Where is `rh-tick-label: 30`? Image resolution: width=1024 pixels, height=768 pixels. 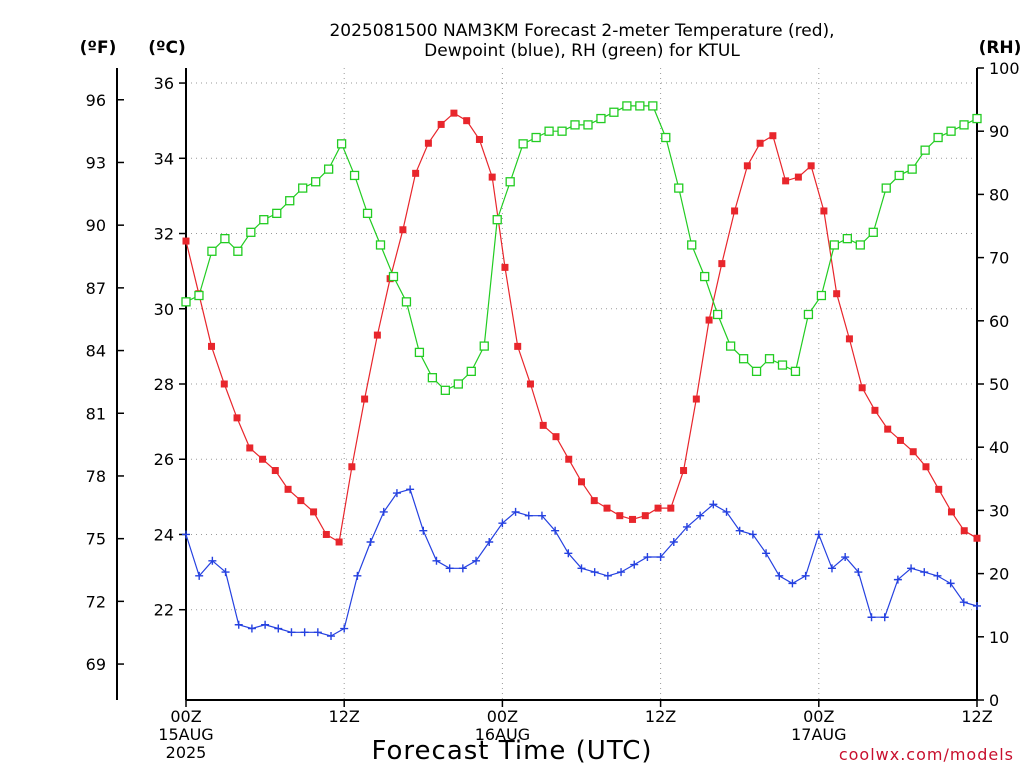
rh-tick-label: 30 is located at coordinates (999, 510).